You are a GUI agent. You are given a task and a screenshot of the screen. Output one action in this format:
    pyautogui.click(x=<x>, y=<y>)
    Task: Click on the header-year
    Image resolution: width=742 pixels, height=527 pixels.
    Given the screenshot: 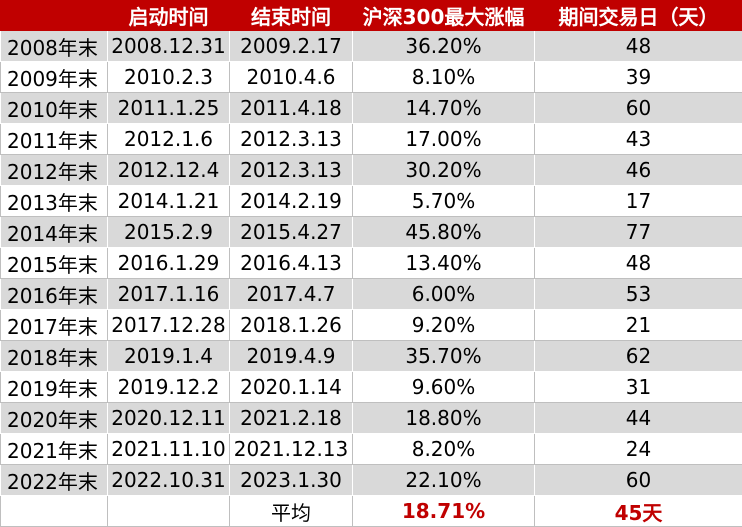 What is the action you would take?
    pyautogui.click(x=54, y=16)
    